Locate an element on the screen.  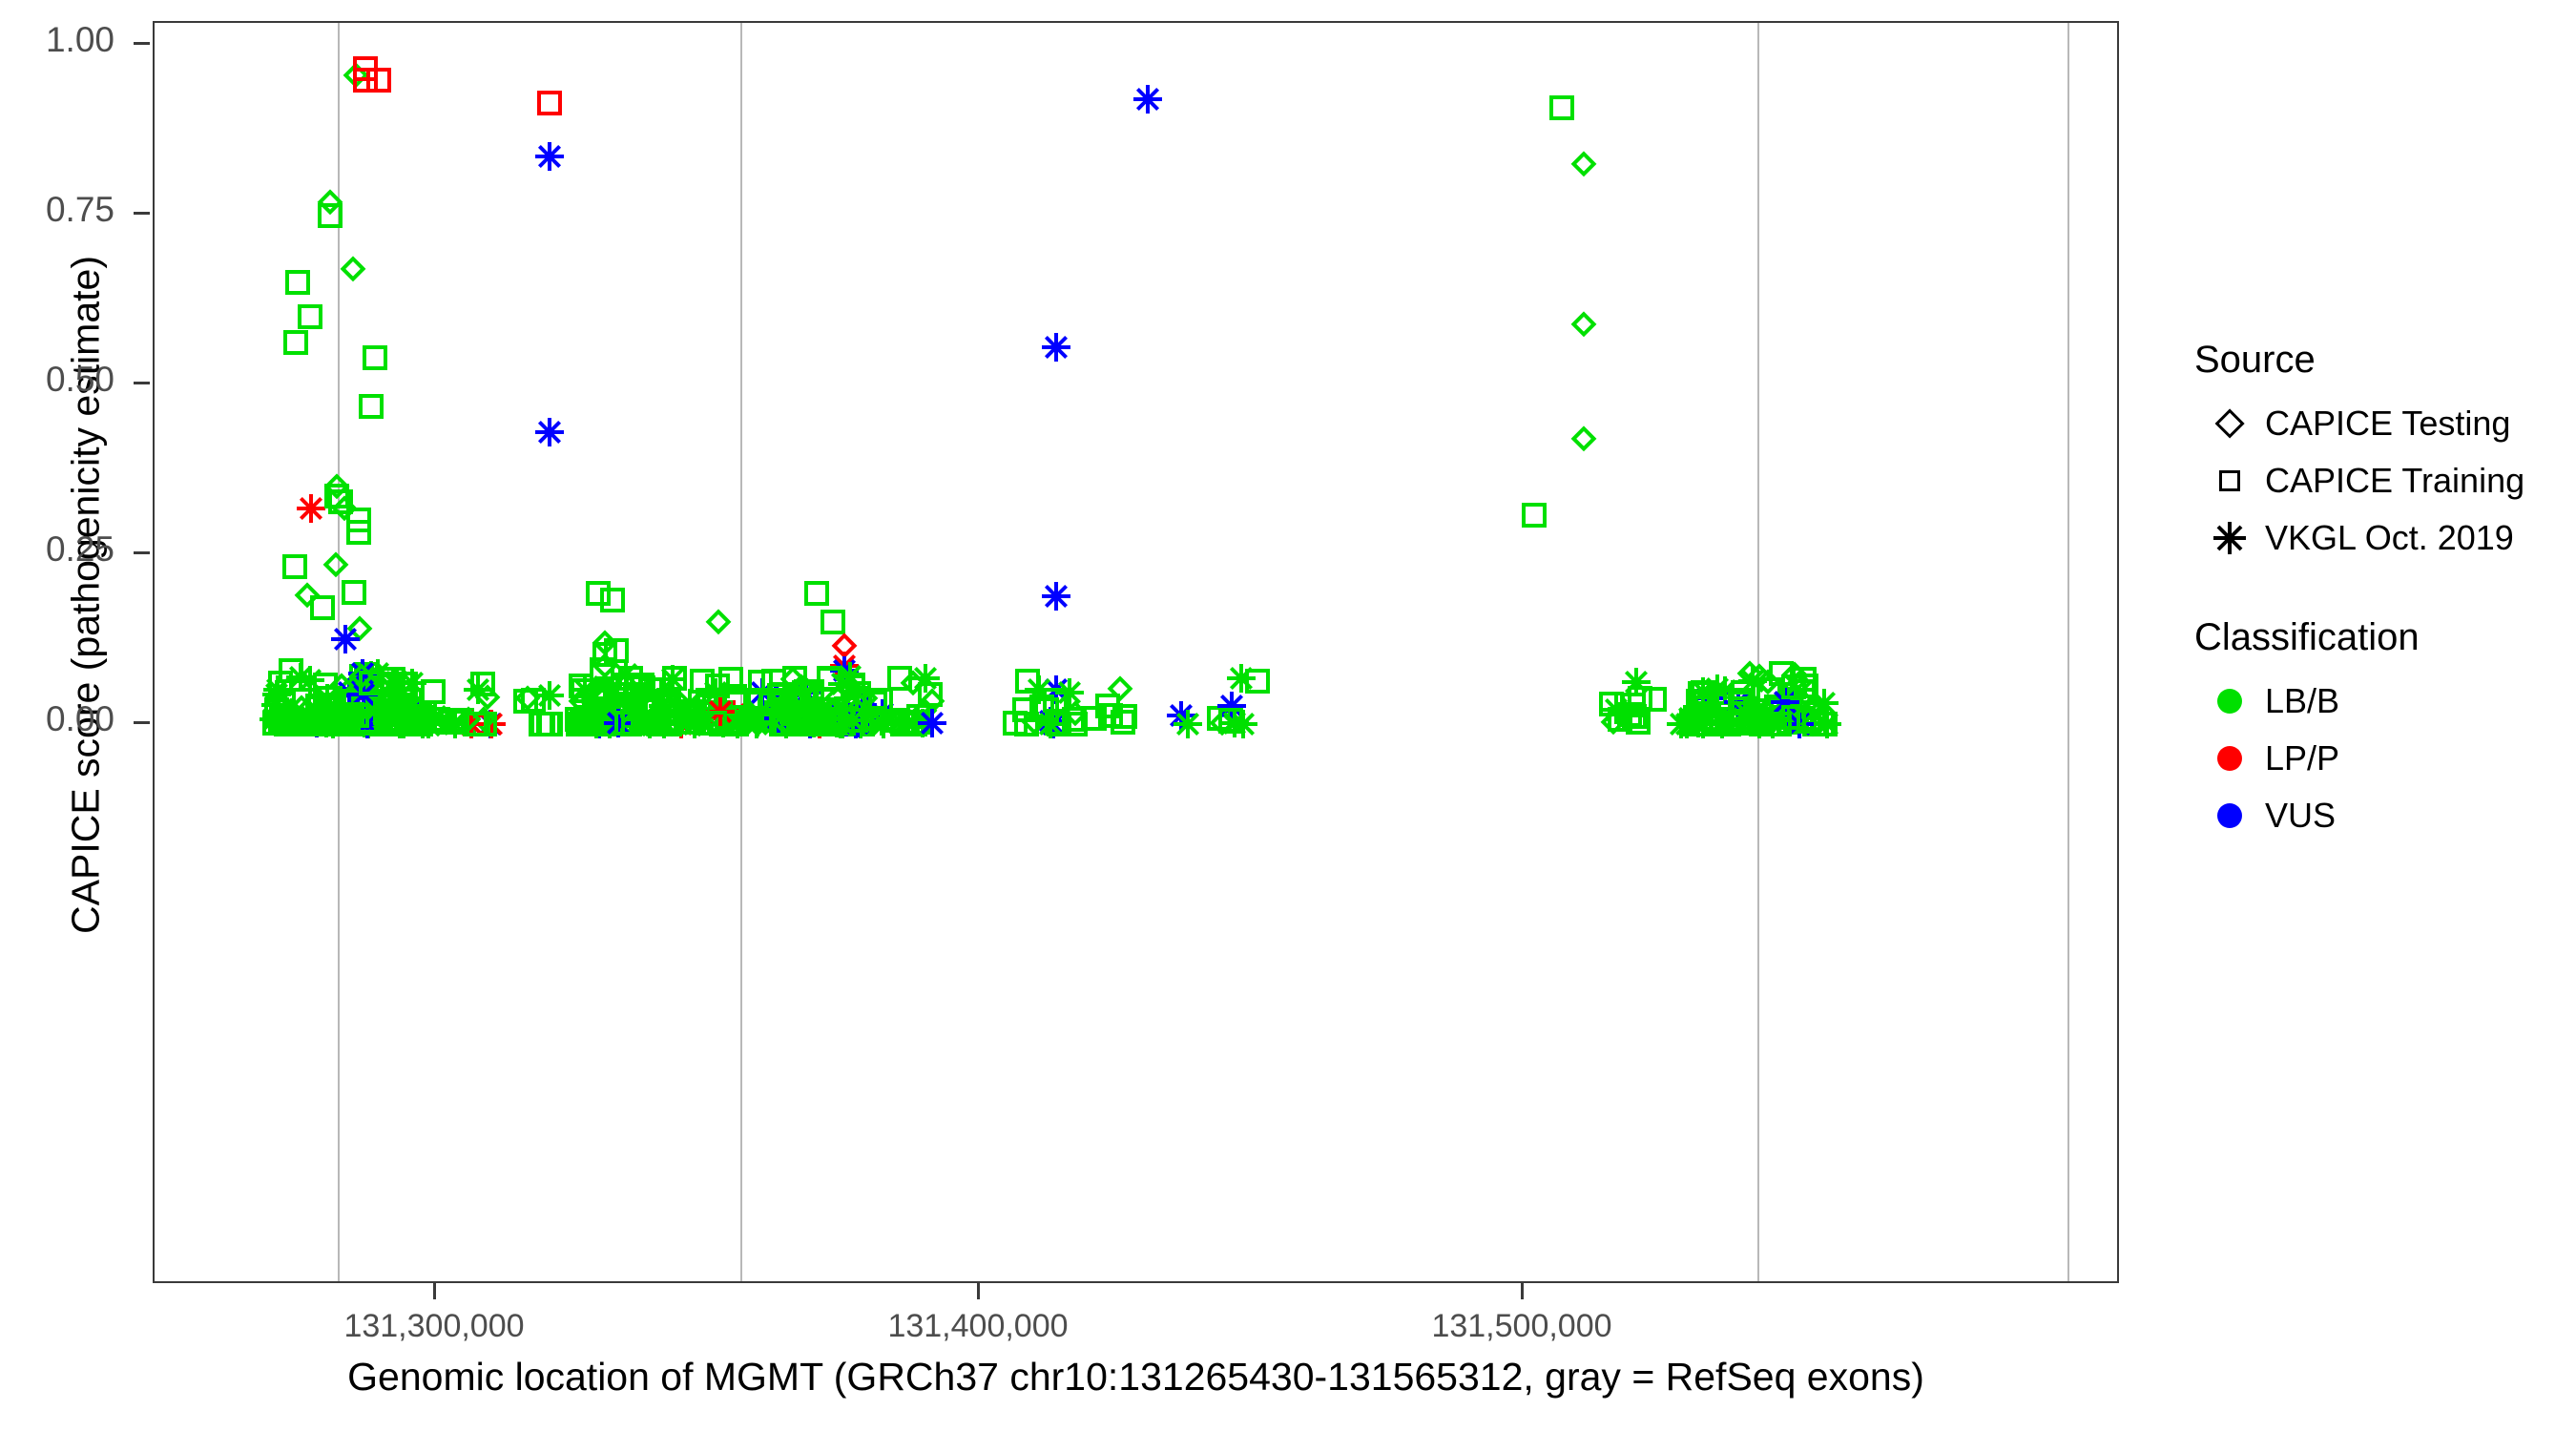
legend-item-vus: VUS is located at coordinates (2385, 815).